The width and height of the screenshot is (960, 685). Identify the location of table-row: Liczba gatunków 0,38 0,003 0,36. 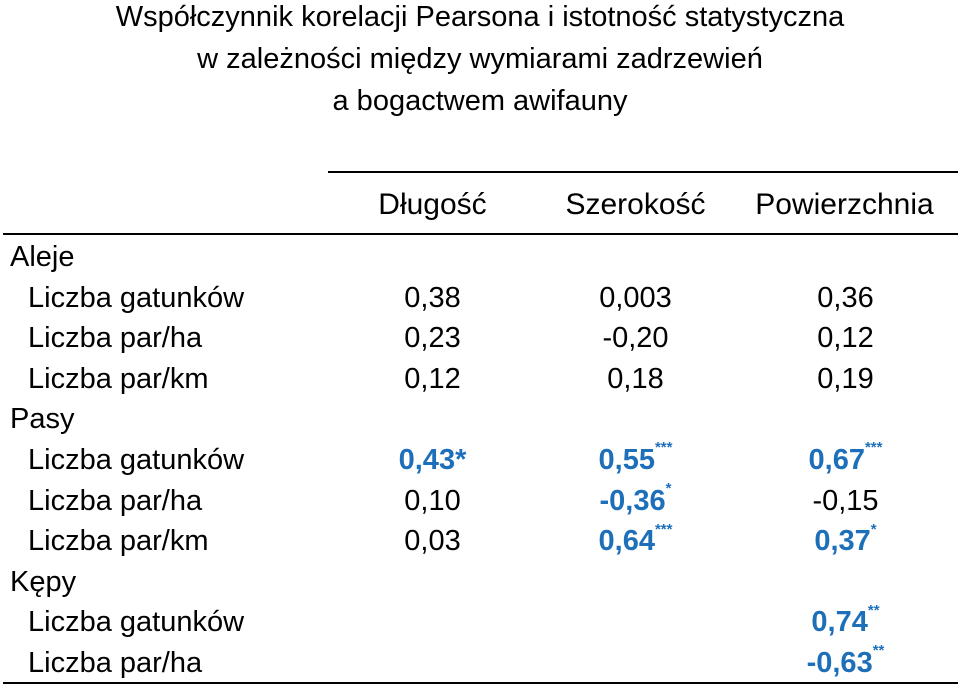
(480, 298).